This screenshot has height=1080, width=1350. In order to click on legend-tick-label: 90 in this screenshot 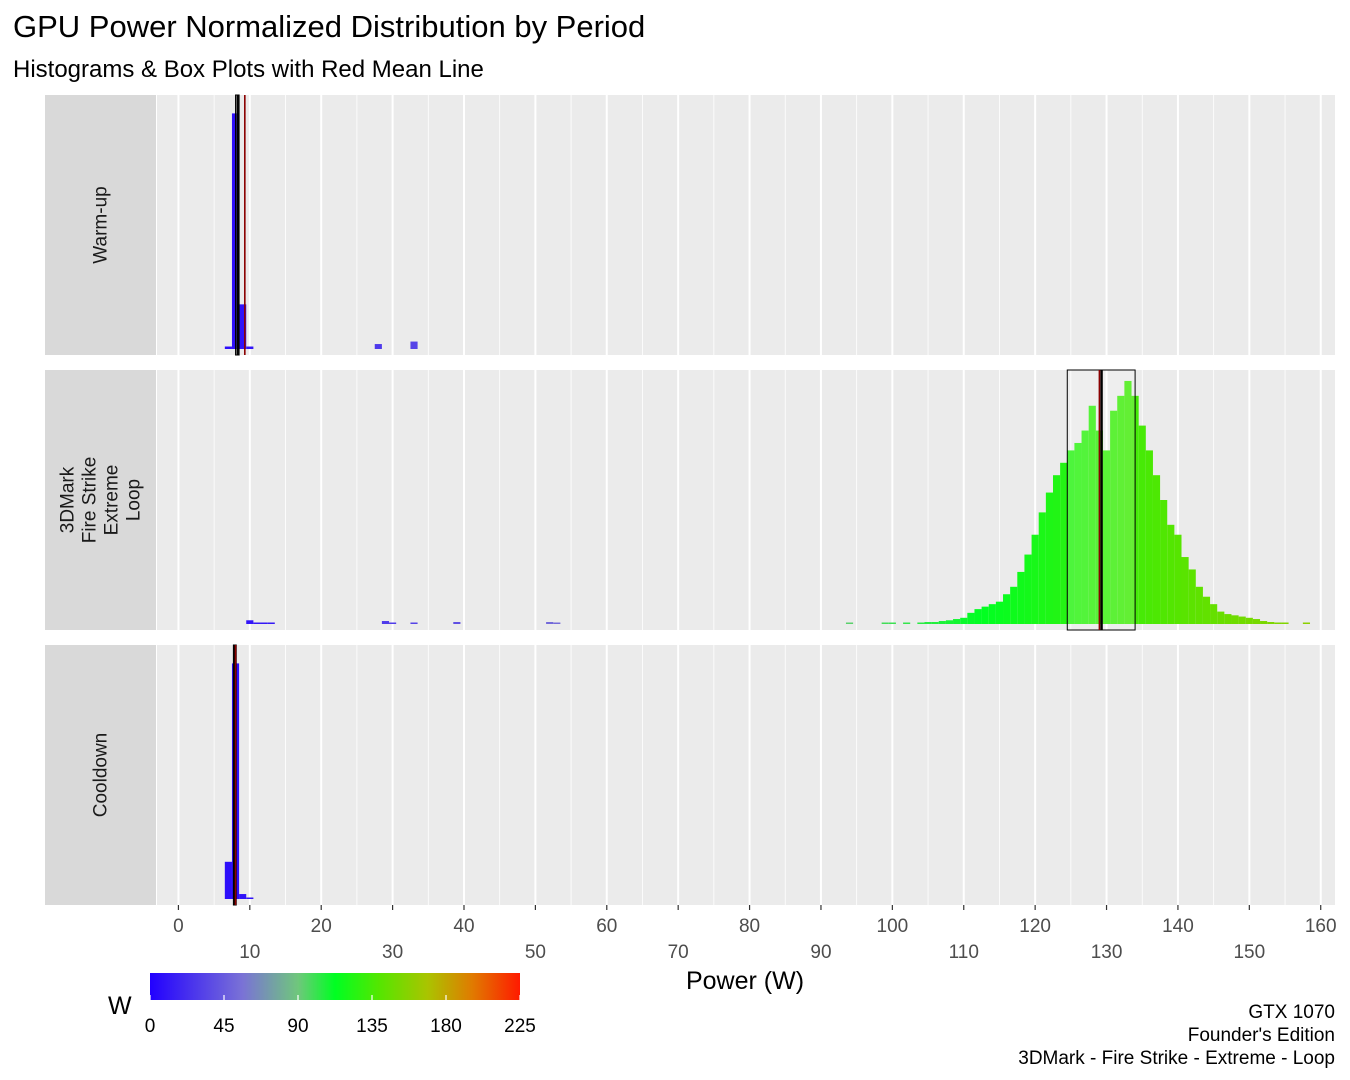, I will do `click(297, 1026)`.